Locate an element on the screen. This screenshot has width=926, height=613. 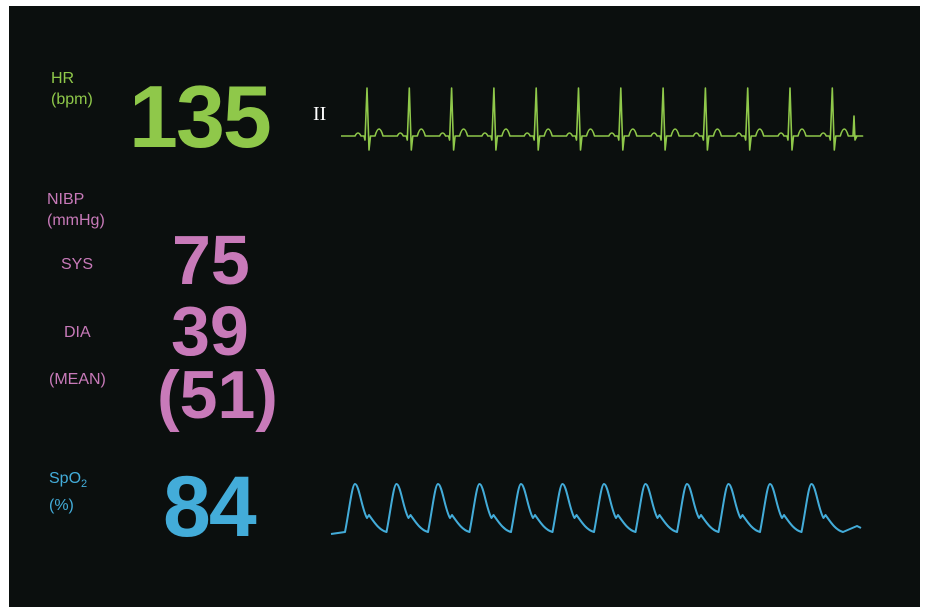
pleth-trace is located at coordinates (596, 509).